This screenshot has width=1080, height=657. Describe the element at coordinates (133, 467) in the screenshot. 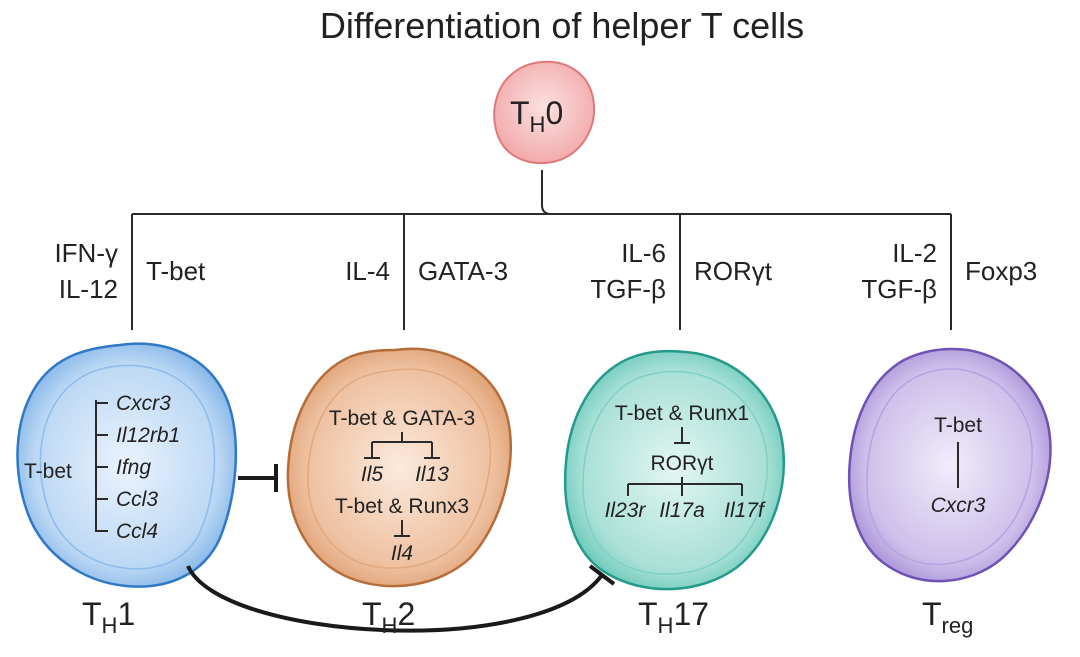

I see `th1-gene-3: Ifng` at that location.